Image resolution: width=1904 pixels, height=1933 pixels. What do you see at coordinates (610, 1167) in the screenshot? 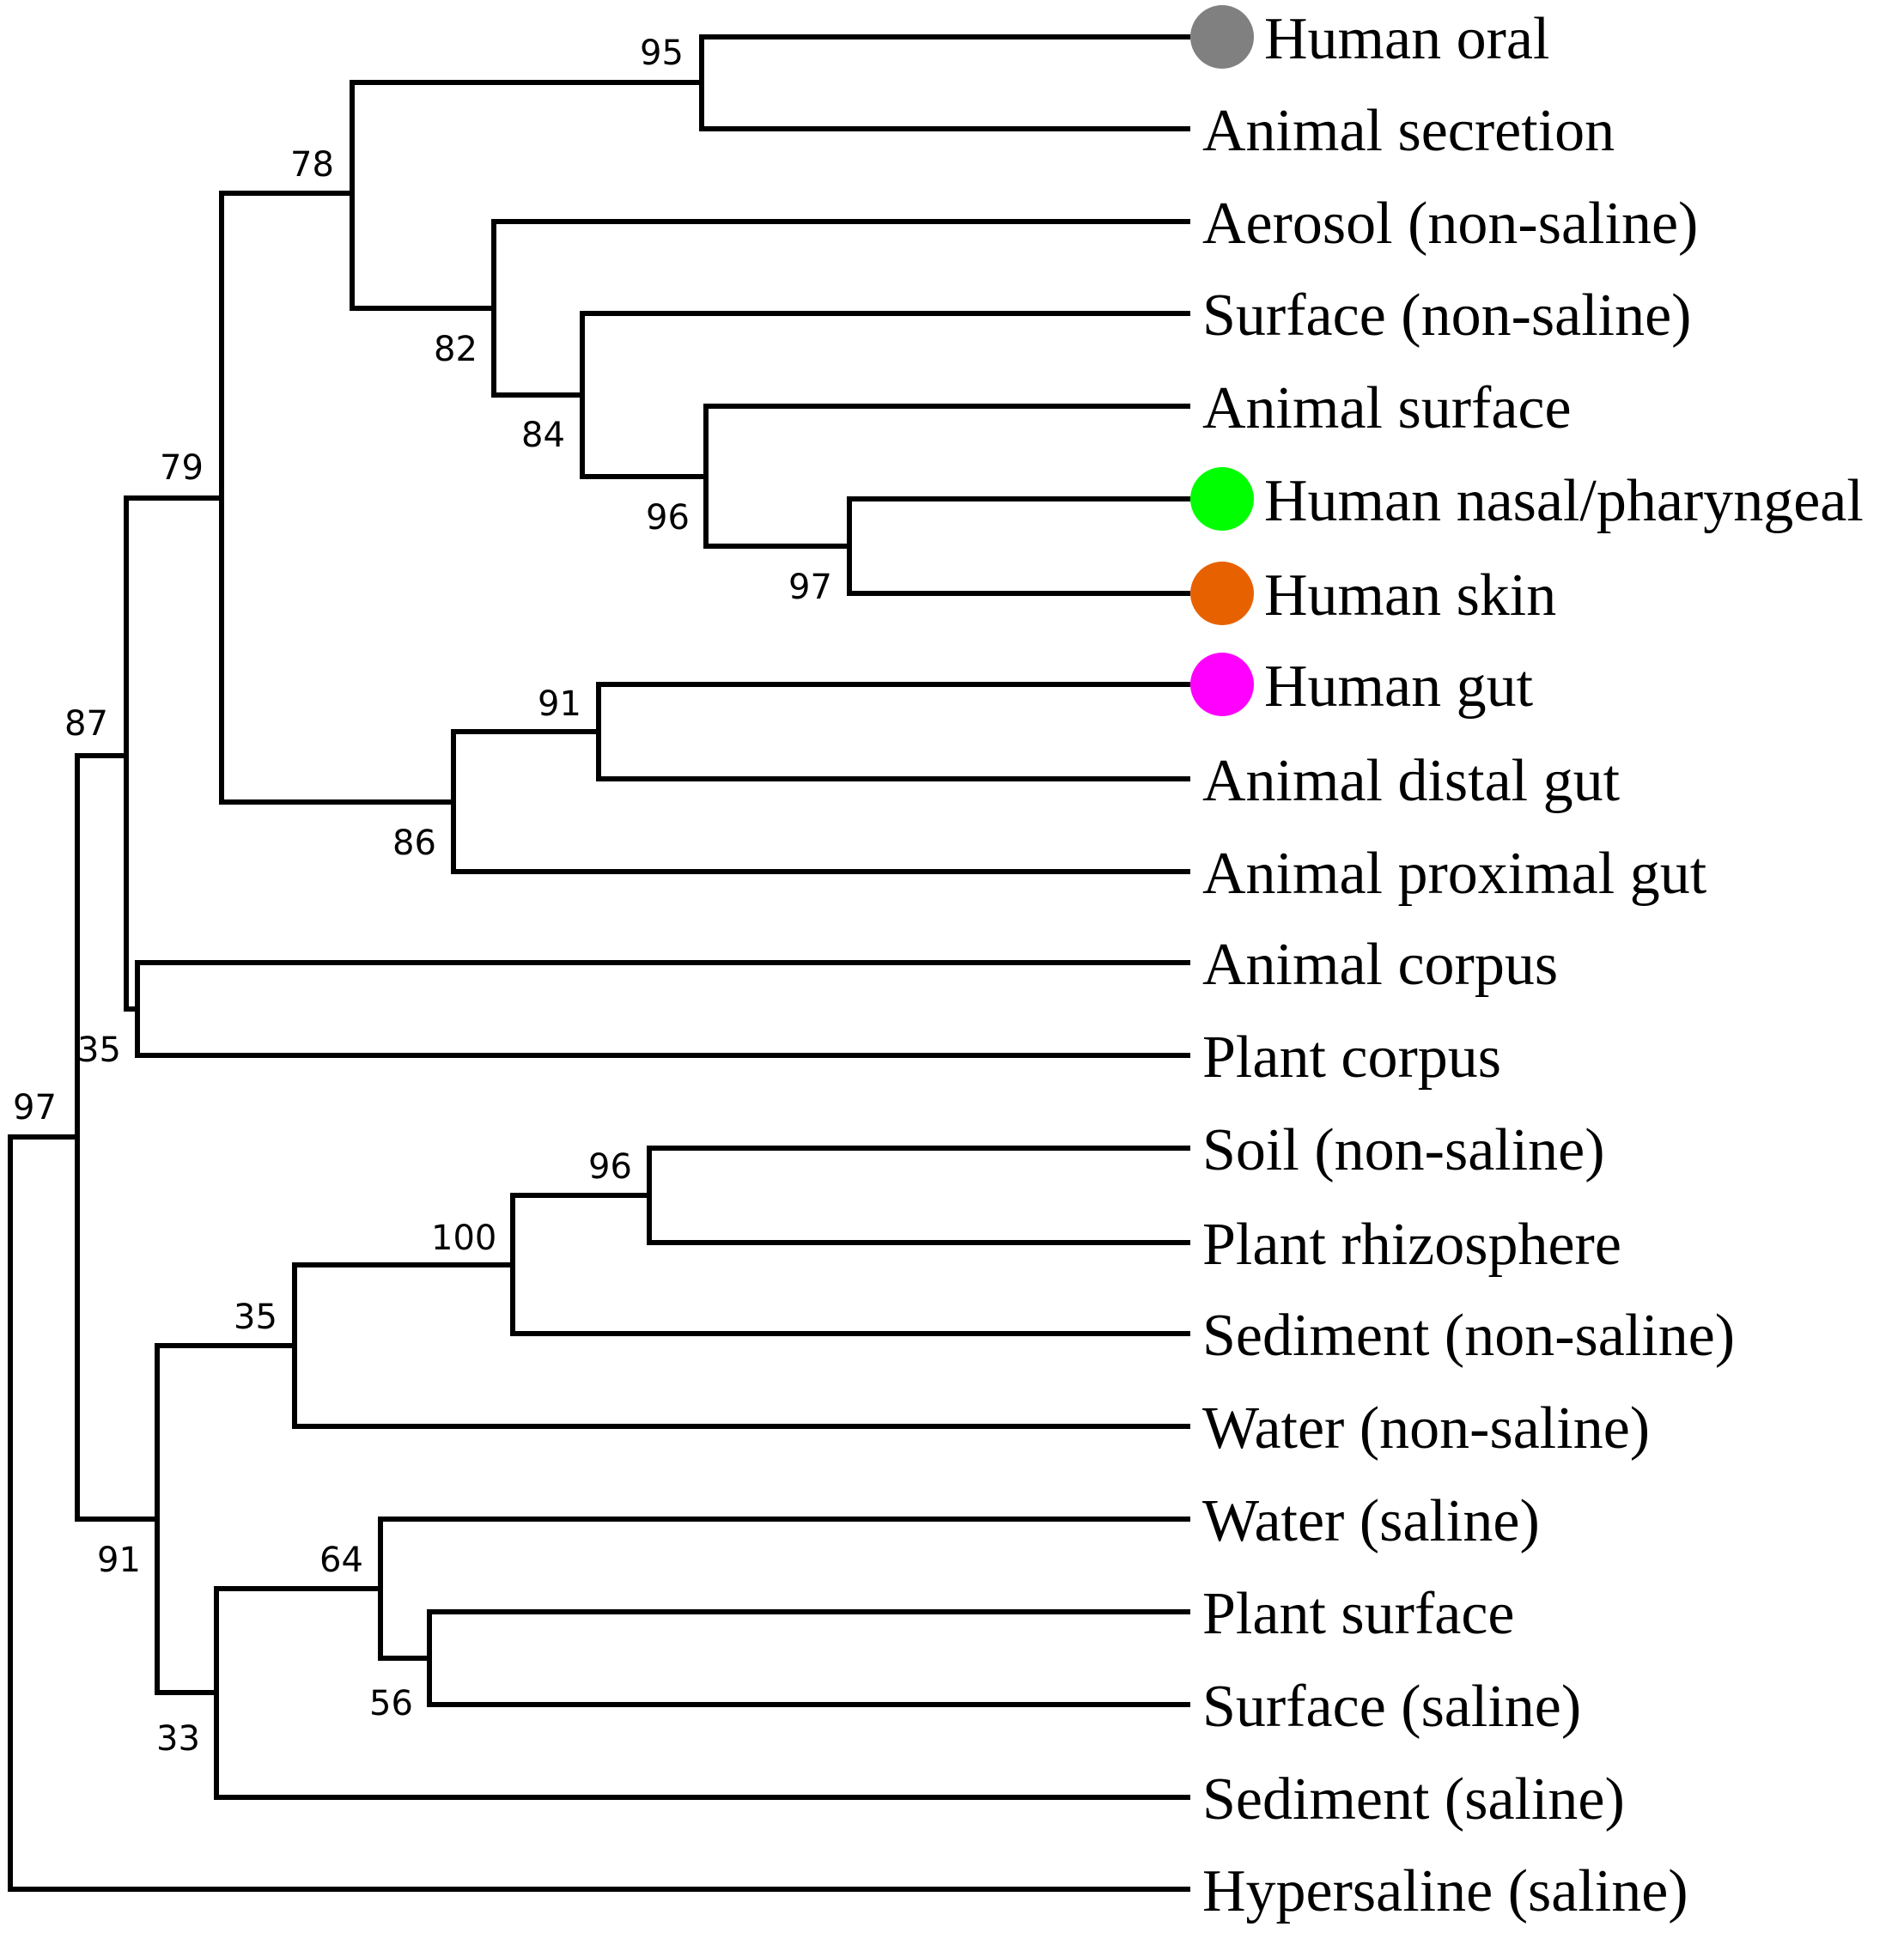
I see `support-96b: 96` at bounding box center [610, 1167].